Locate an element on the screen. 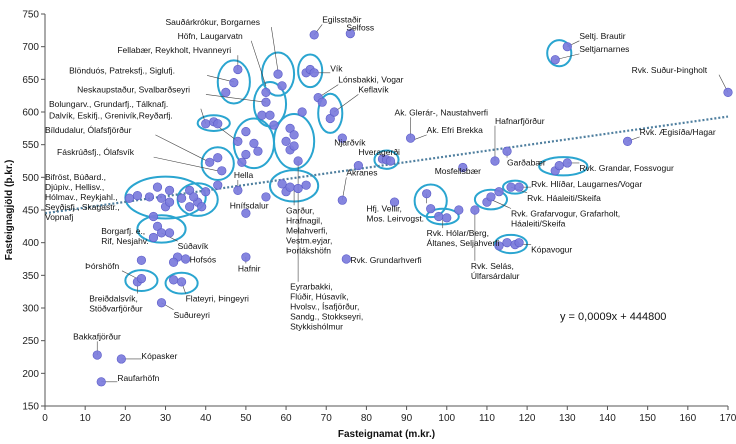  annotation-label: Bakkafjörður is located at coordinates (97, 336).